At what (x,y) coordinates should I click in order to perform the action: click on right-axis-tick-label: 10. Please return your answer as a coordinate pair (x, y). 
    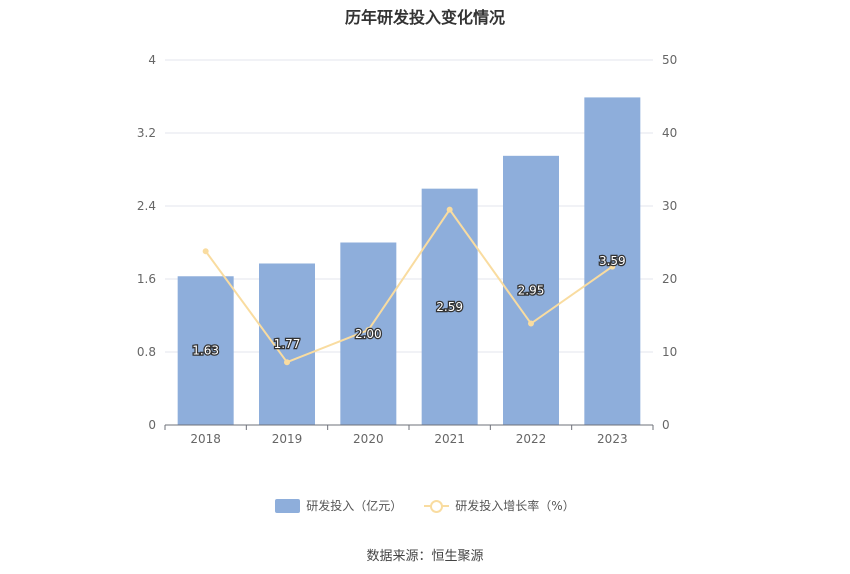
    Looking at the image, I should click on (669, 352).